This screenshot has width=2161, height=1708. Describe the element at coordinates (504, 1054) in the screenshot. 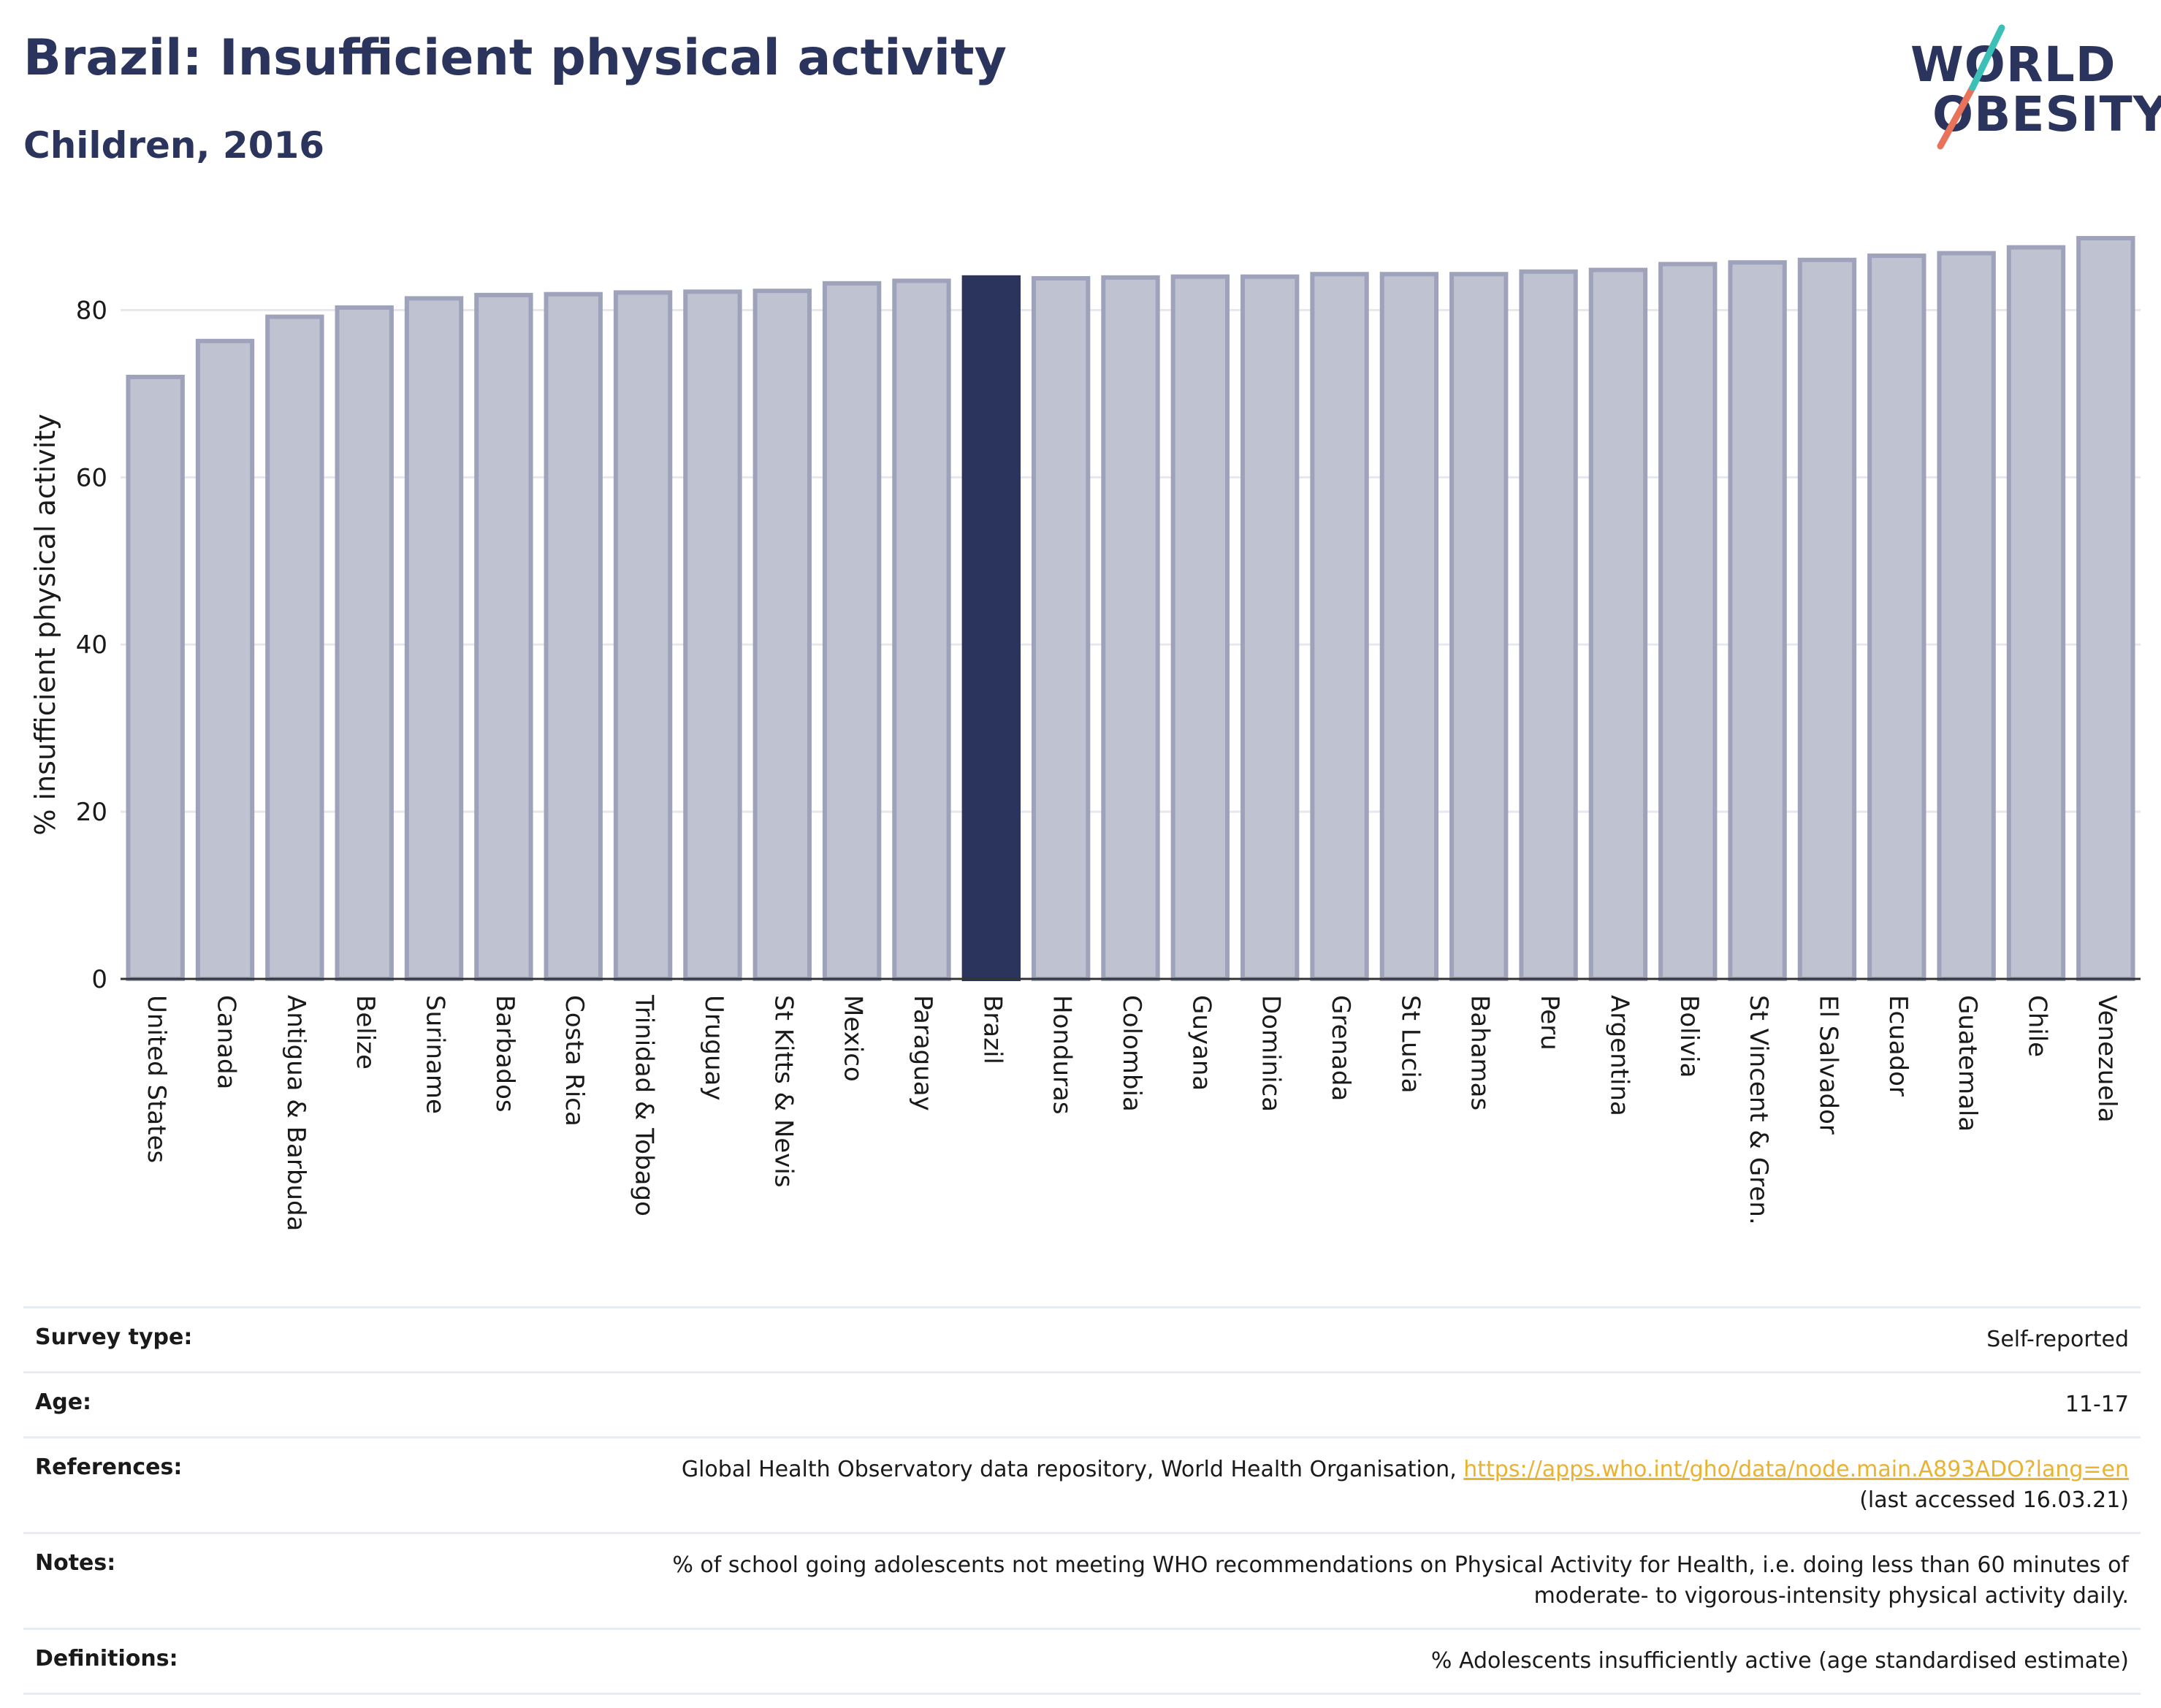

I see `x-tick-label: Barbados` at that location.